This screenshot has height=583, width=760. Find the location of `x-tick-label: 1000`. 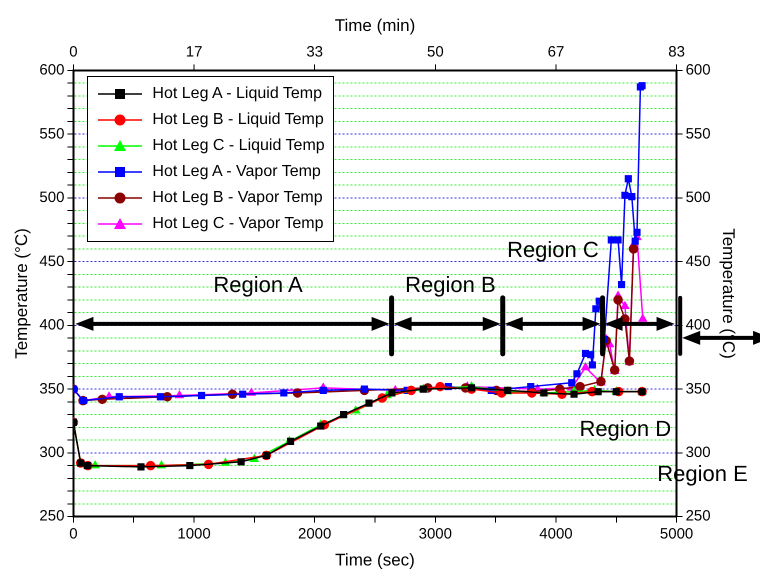

x-tick-label: 1000 is located at coordinates (194, 534).